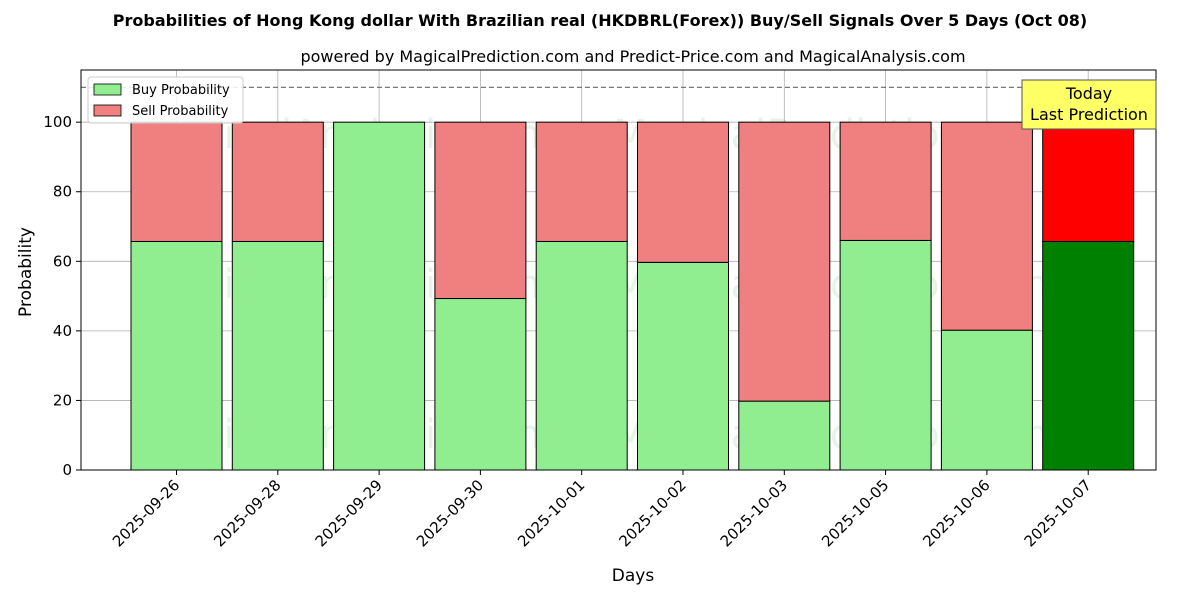 This screenshot has height=600, width=1200. Describe the element at coordinates (181, 90) in the screenshot. I see `legend-label: Buy Probability` at that location.